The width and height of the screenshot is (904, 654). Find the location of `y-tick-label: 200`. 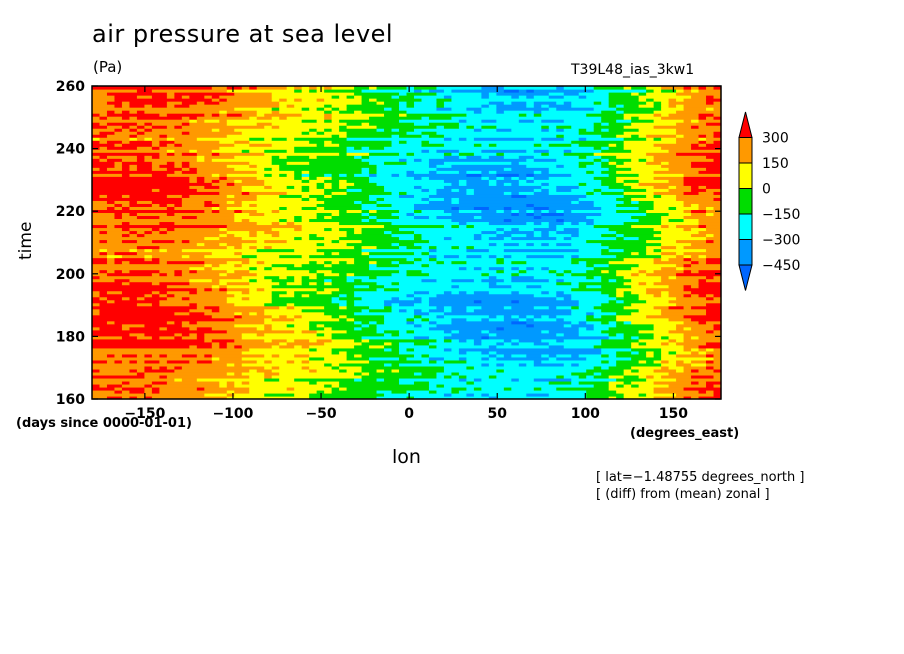

y-tick-label: 200 is located at coordinates (70, 275).